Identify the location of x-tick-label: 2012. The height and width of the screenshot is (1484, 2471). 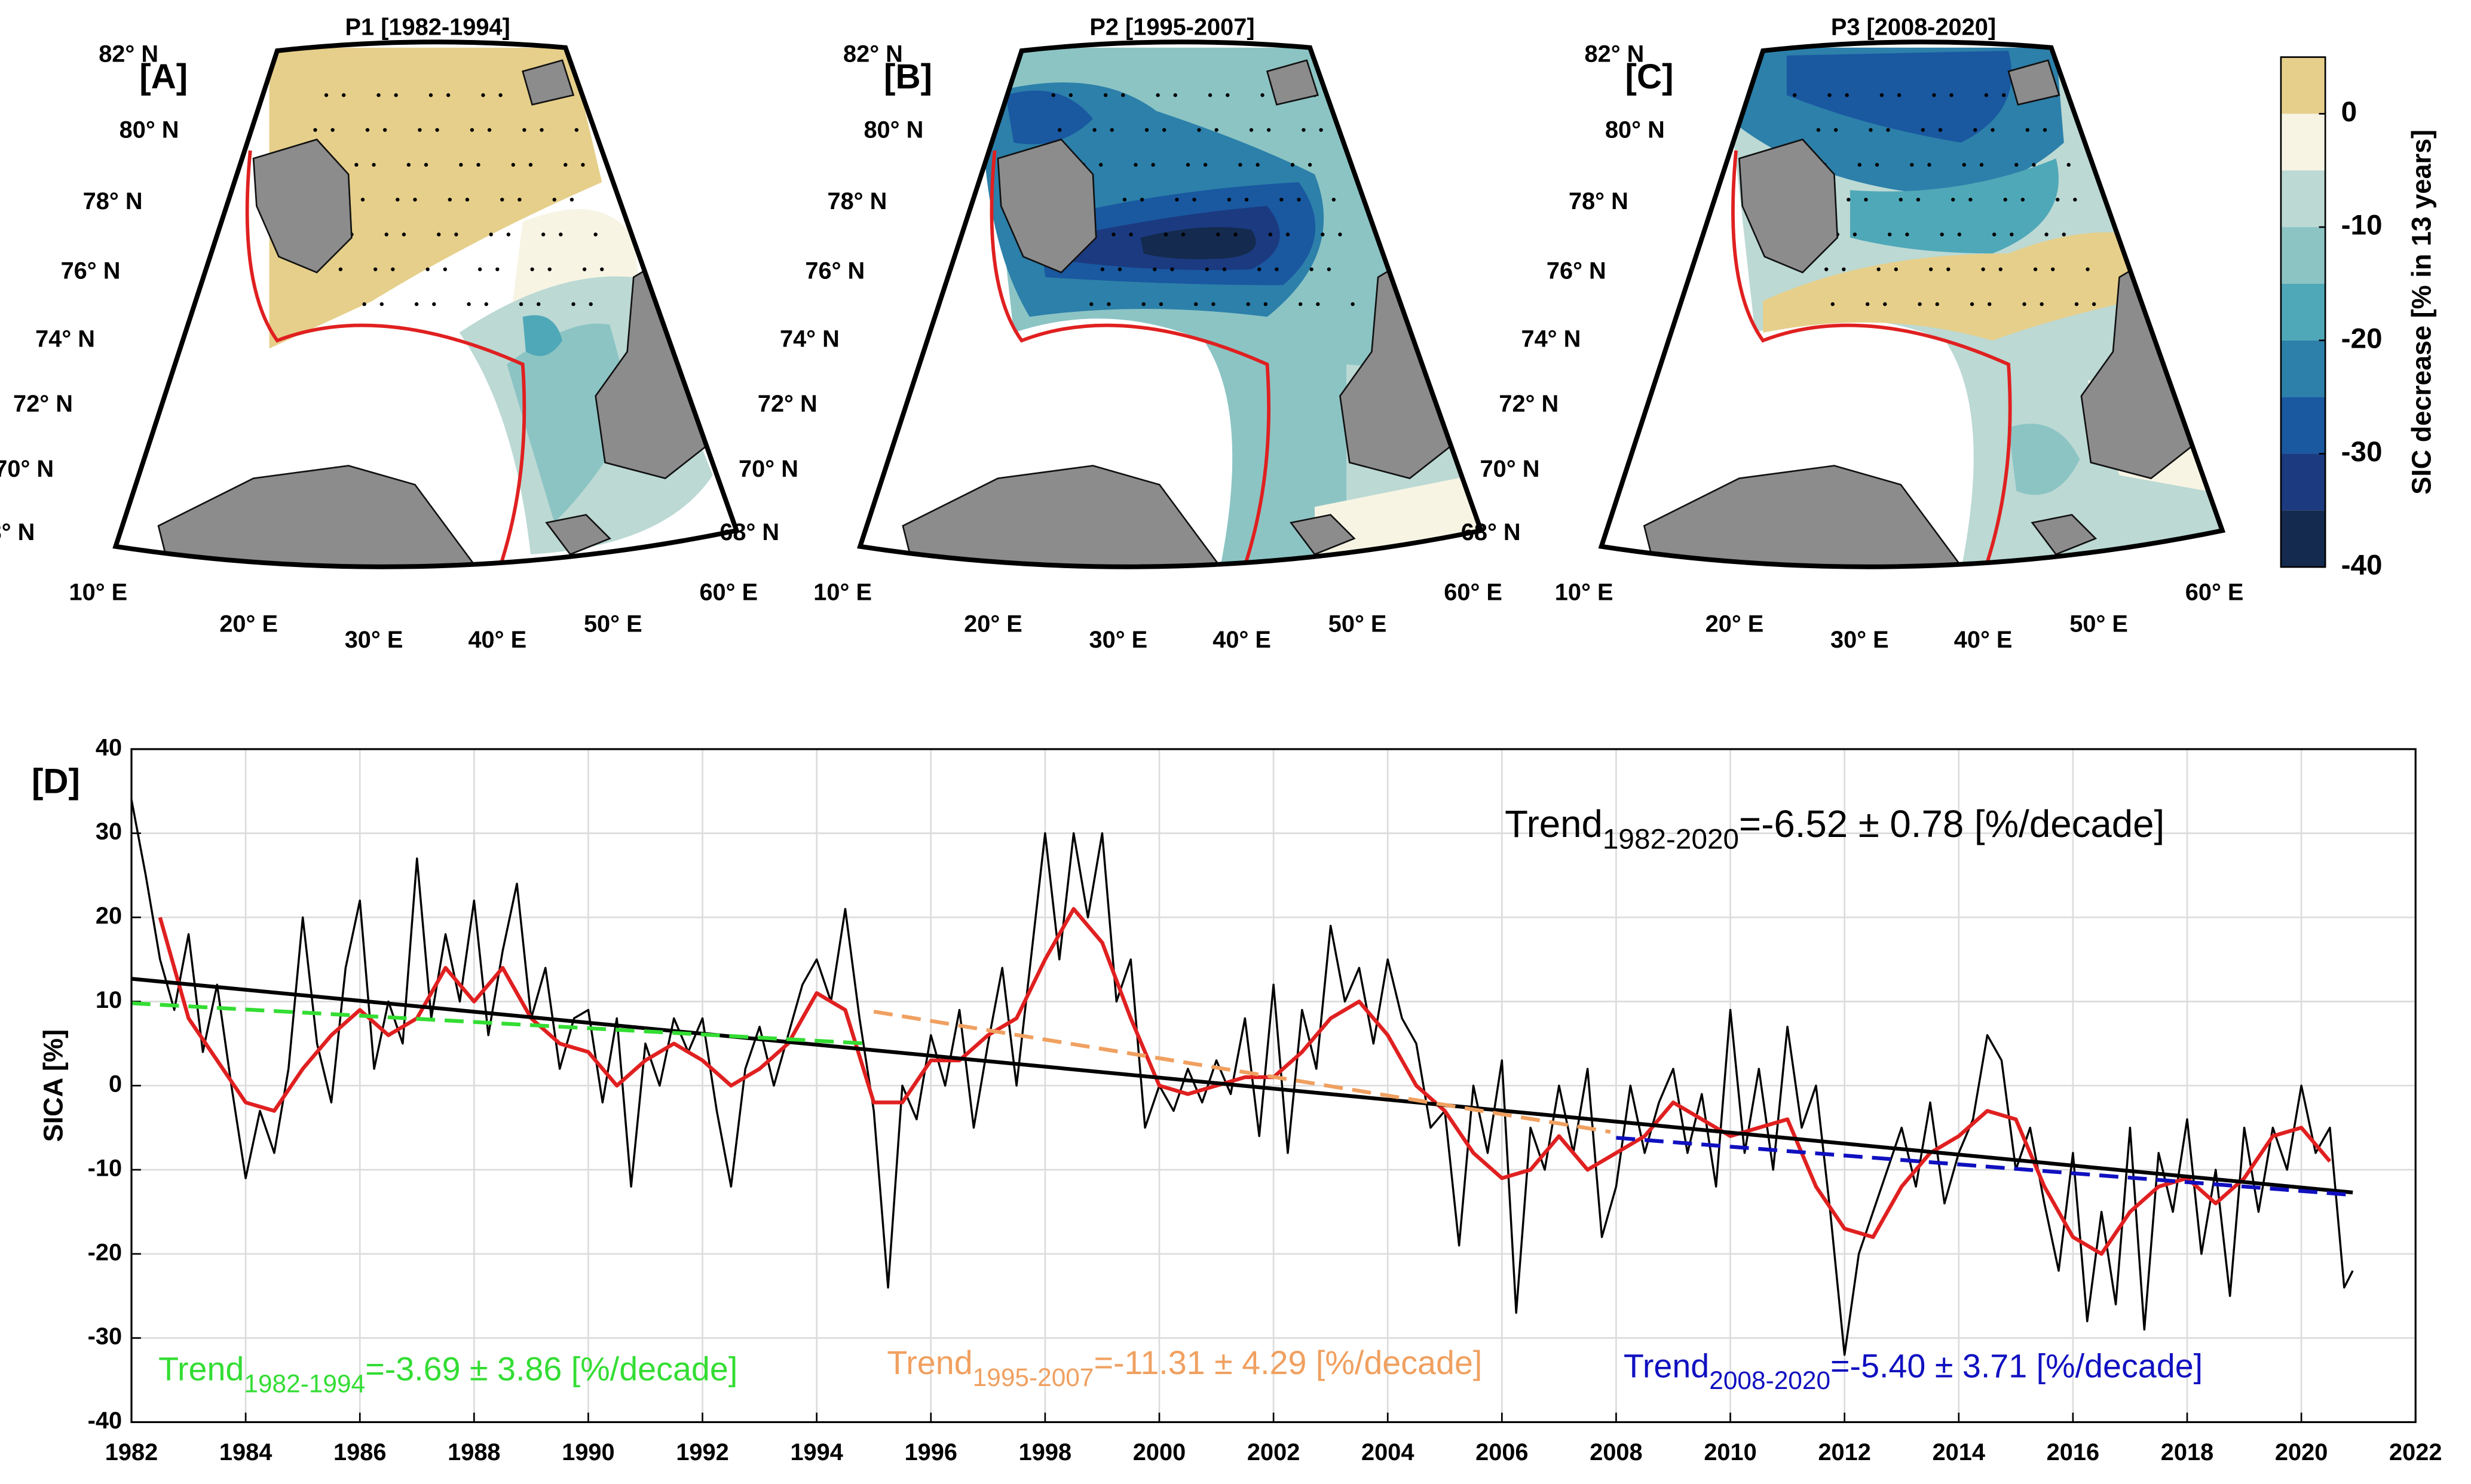
(1844, 1452).